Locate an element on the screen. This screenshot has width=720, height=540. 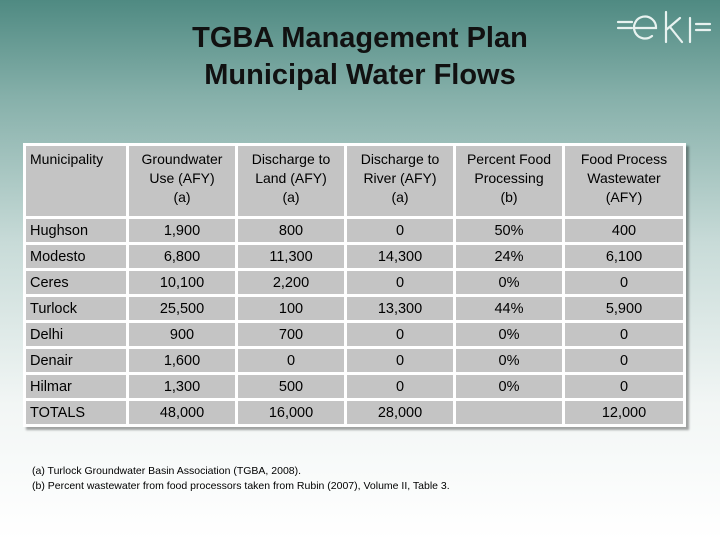
table-row: Denair 1,600 0 0 0% 0 is located at coordinates (354, 360).